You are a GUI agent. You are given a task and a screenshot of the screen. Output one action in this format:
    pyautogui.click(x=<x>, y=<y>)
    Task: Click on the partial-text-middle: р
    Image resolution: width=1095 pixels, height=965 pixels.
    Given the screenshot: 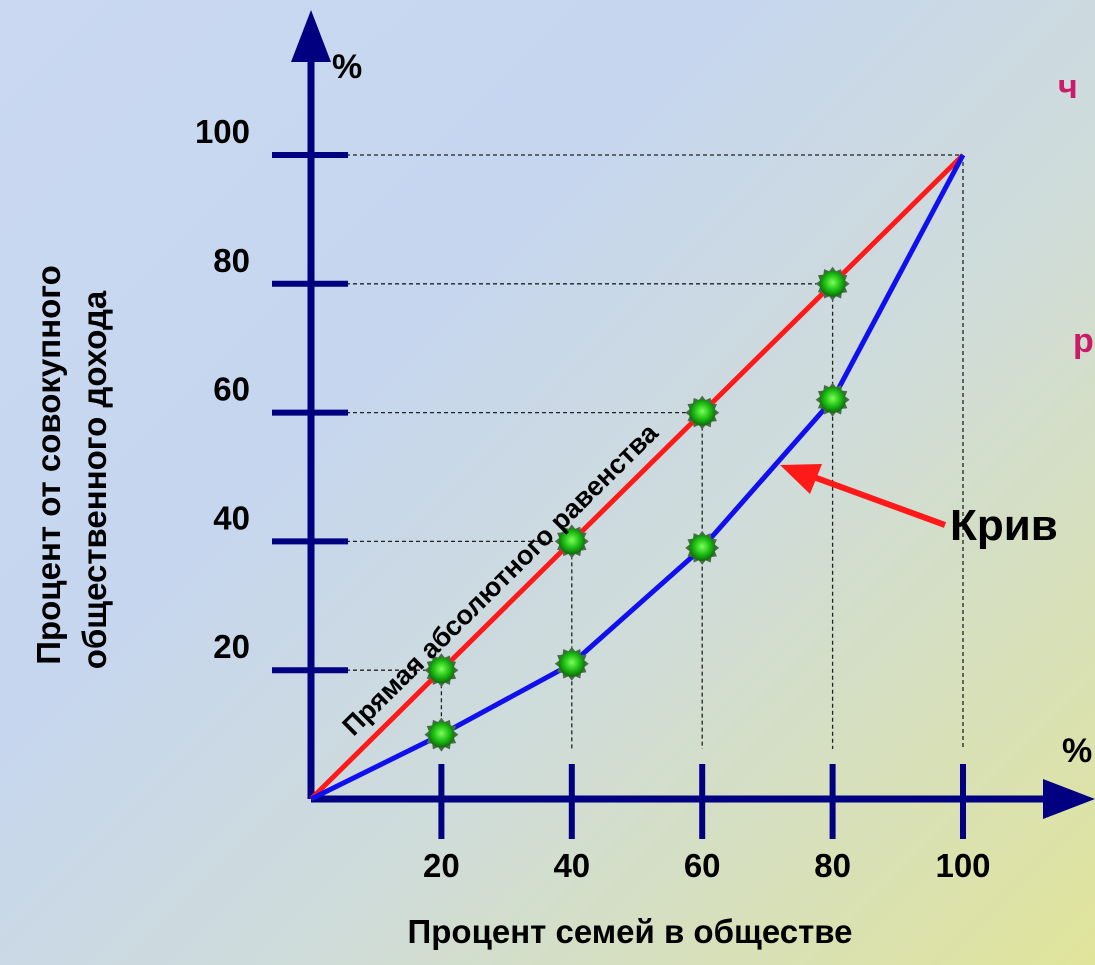 What is the action you would take?
    pyautogui.click(x=1083, y=341)
    